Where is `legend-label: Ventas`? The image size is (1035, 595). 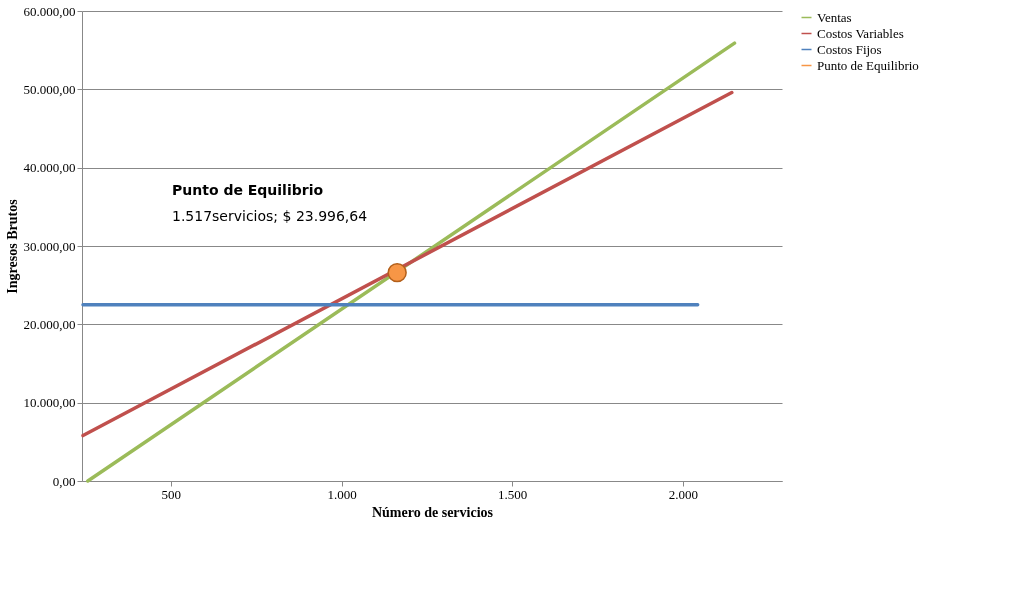
legend-label: Ventas is located at coordinates (834, 17).